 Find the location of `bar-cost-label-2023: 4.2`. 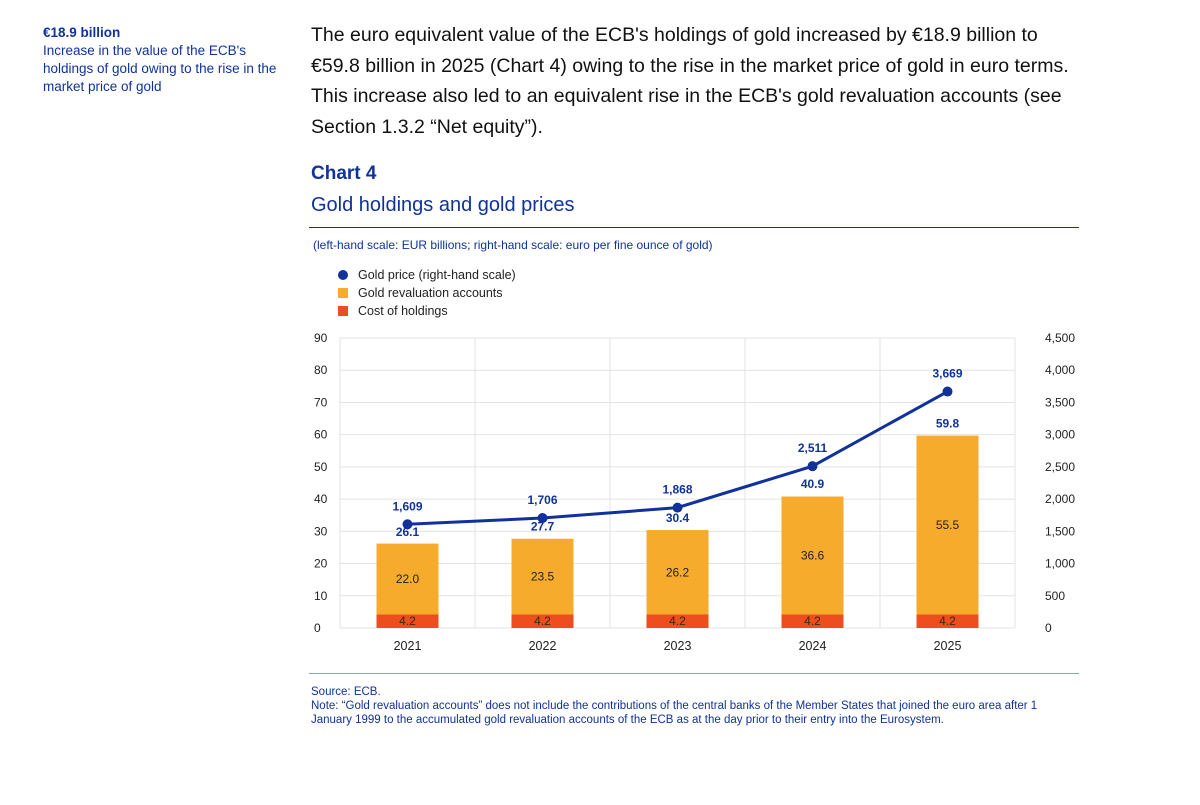

bar-cost-label-2023: 4.2 is located at coordinates (677, 621).